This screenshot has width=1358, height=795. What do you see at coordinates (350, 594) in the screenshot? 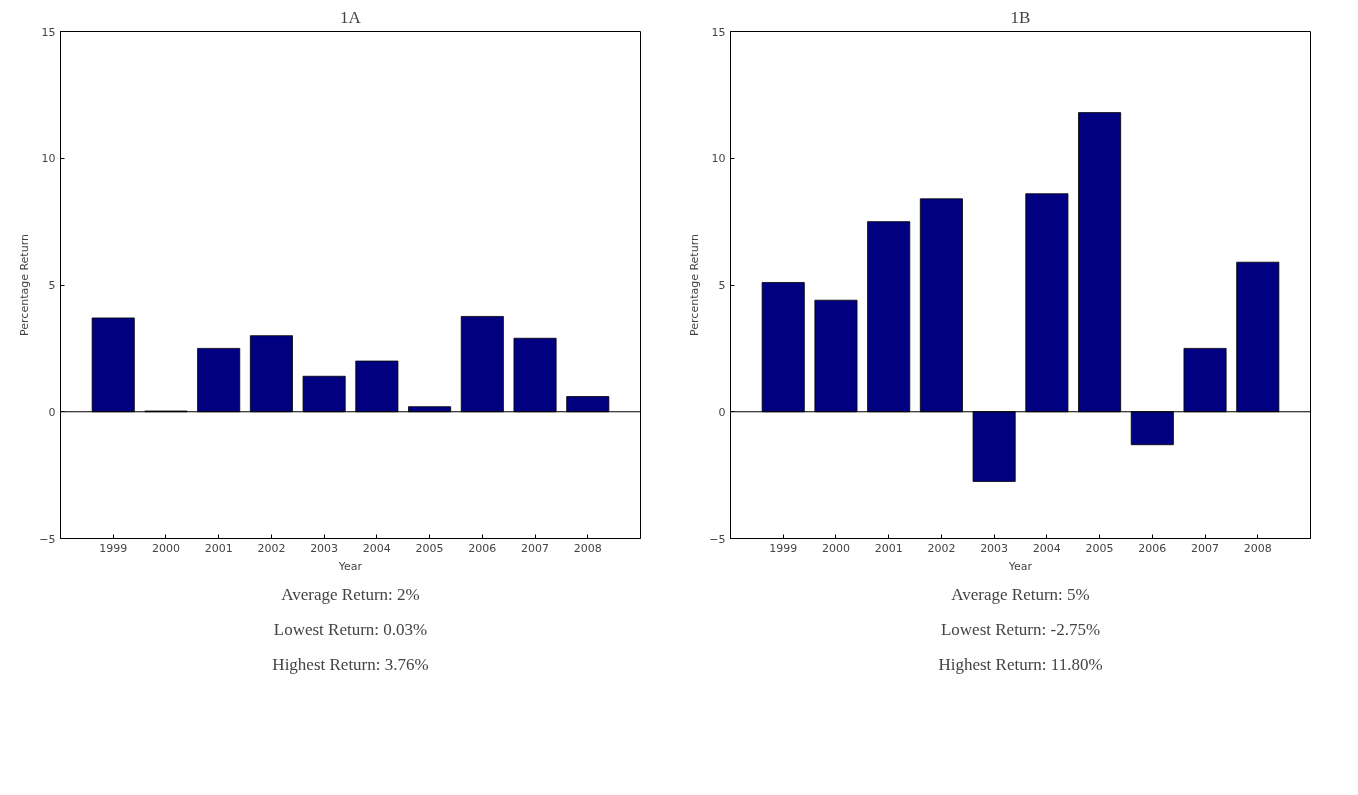
I see `text: Average Return: 2%` at bounding box center [350, 594].